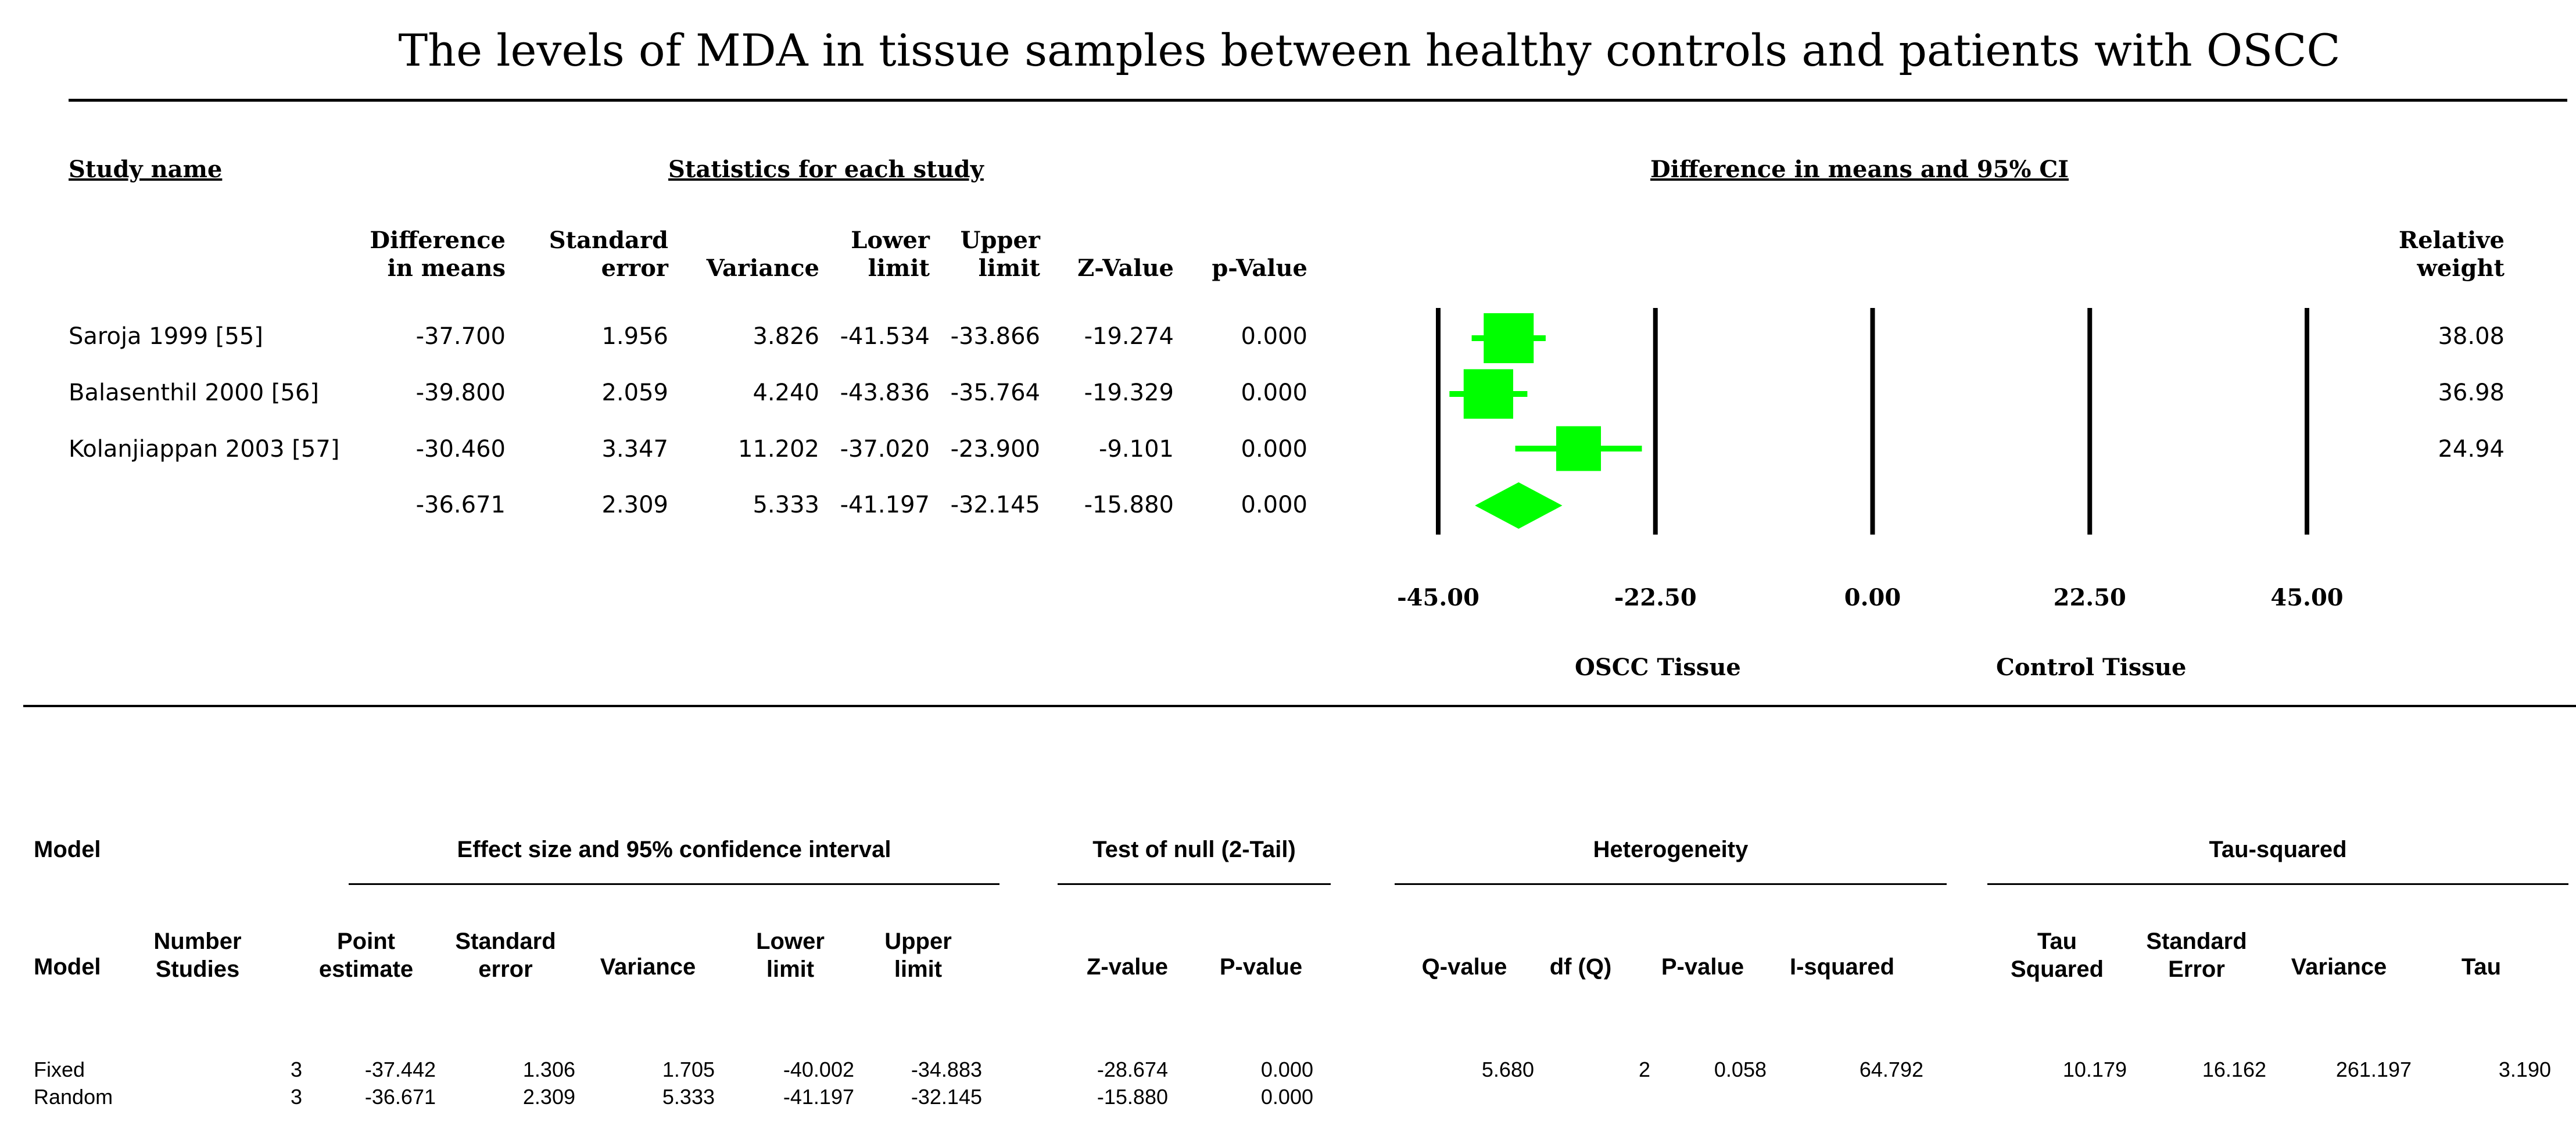  Describe the element at coordinates (1507, 1069) in the screenshot. I see `q-value: 5.680` at that location.